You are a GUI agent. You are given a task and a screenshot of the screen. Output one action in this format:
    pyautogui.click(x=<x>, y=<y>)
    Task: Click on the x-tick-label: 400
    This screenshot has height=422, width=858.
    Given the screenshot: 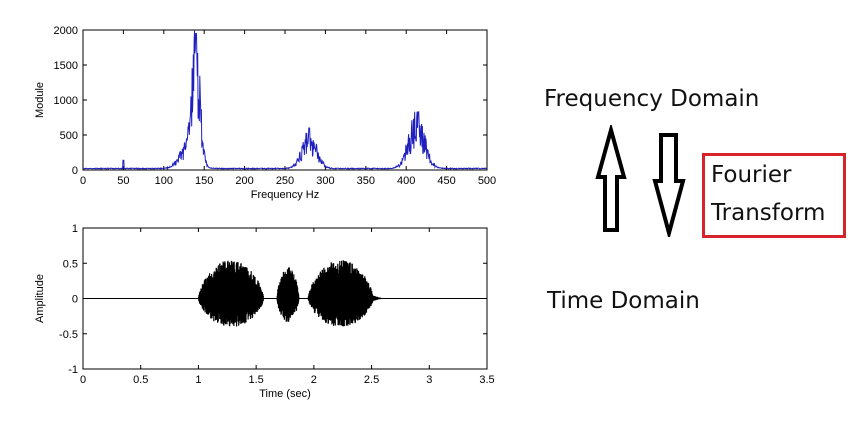 What is the action you would take?
    pyautogui.click(x=406, y=181)
    